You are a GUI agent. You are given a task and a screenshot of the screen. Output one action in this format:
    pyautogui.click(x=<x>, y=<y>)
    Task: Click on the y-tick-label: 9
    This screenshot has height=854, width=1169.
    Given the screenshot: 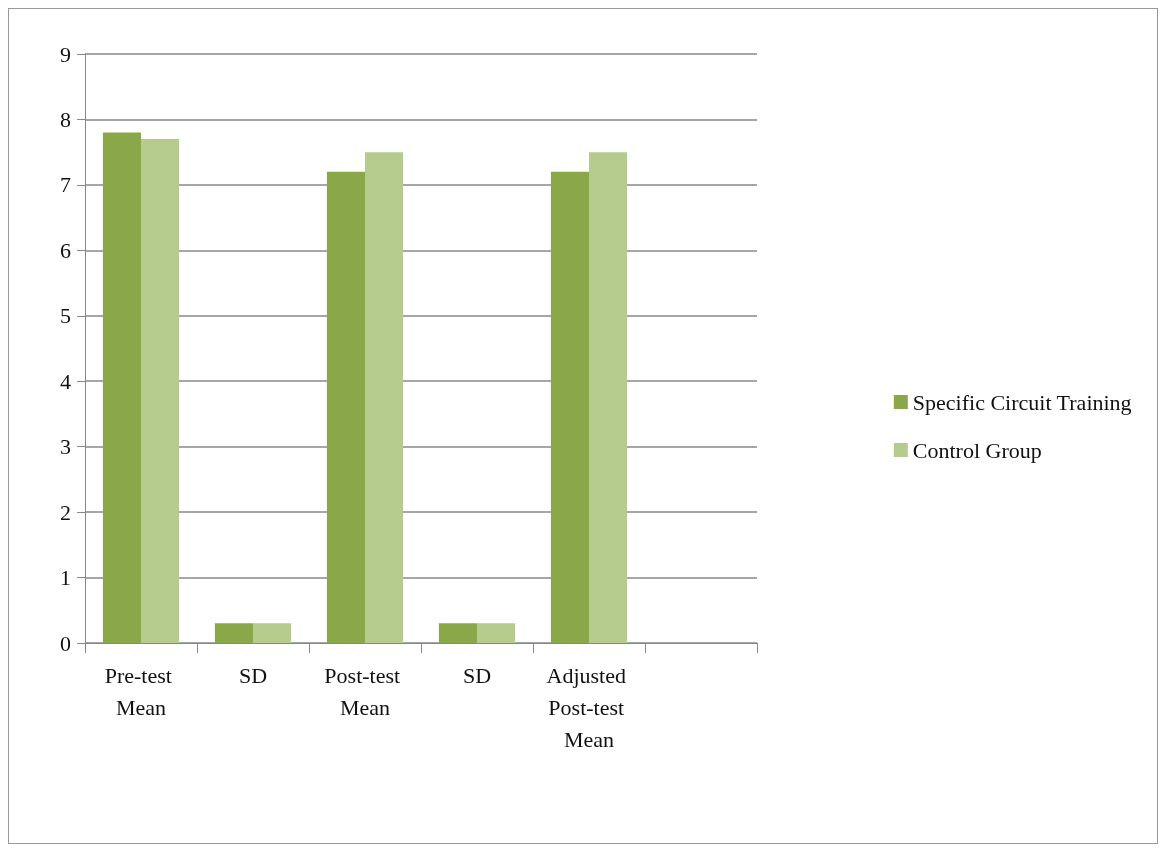 What is the action you would take?
    pyautogui.click(x=65, y=54)
    